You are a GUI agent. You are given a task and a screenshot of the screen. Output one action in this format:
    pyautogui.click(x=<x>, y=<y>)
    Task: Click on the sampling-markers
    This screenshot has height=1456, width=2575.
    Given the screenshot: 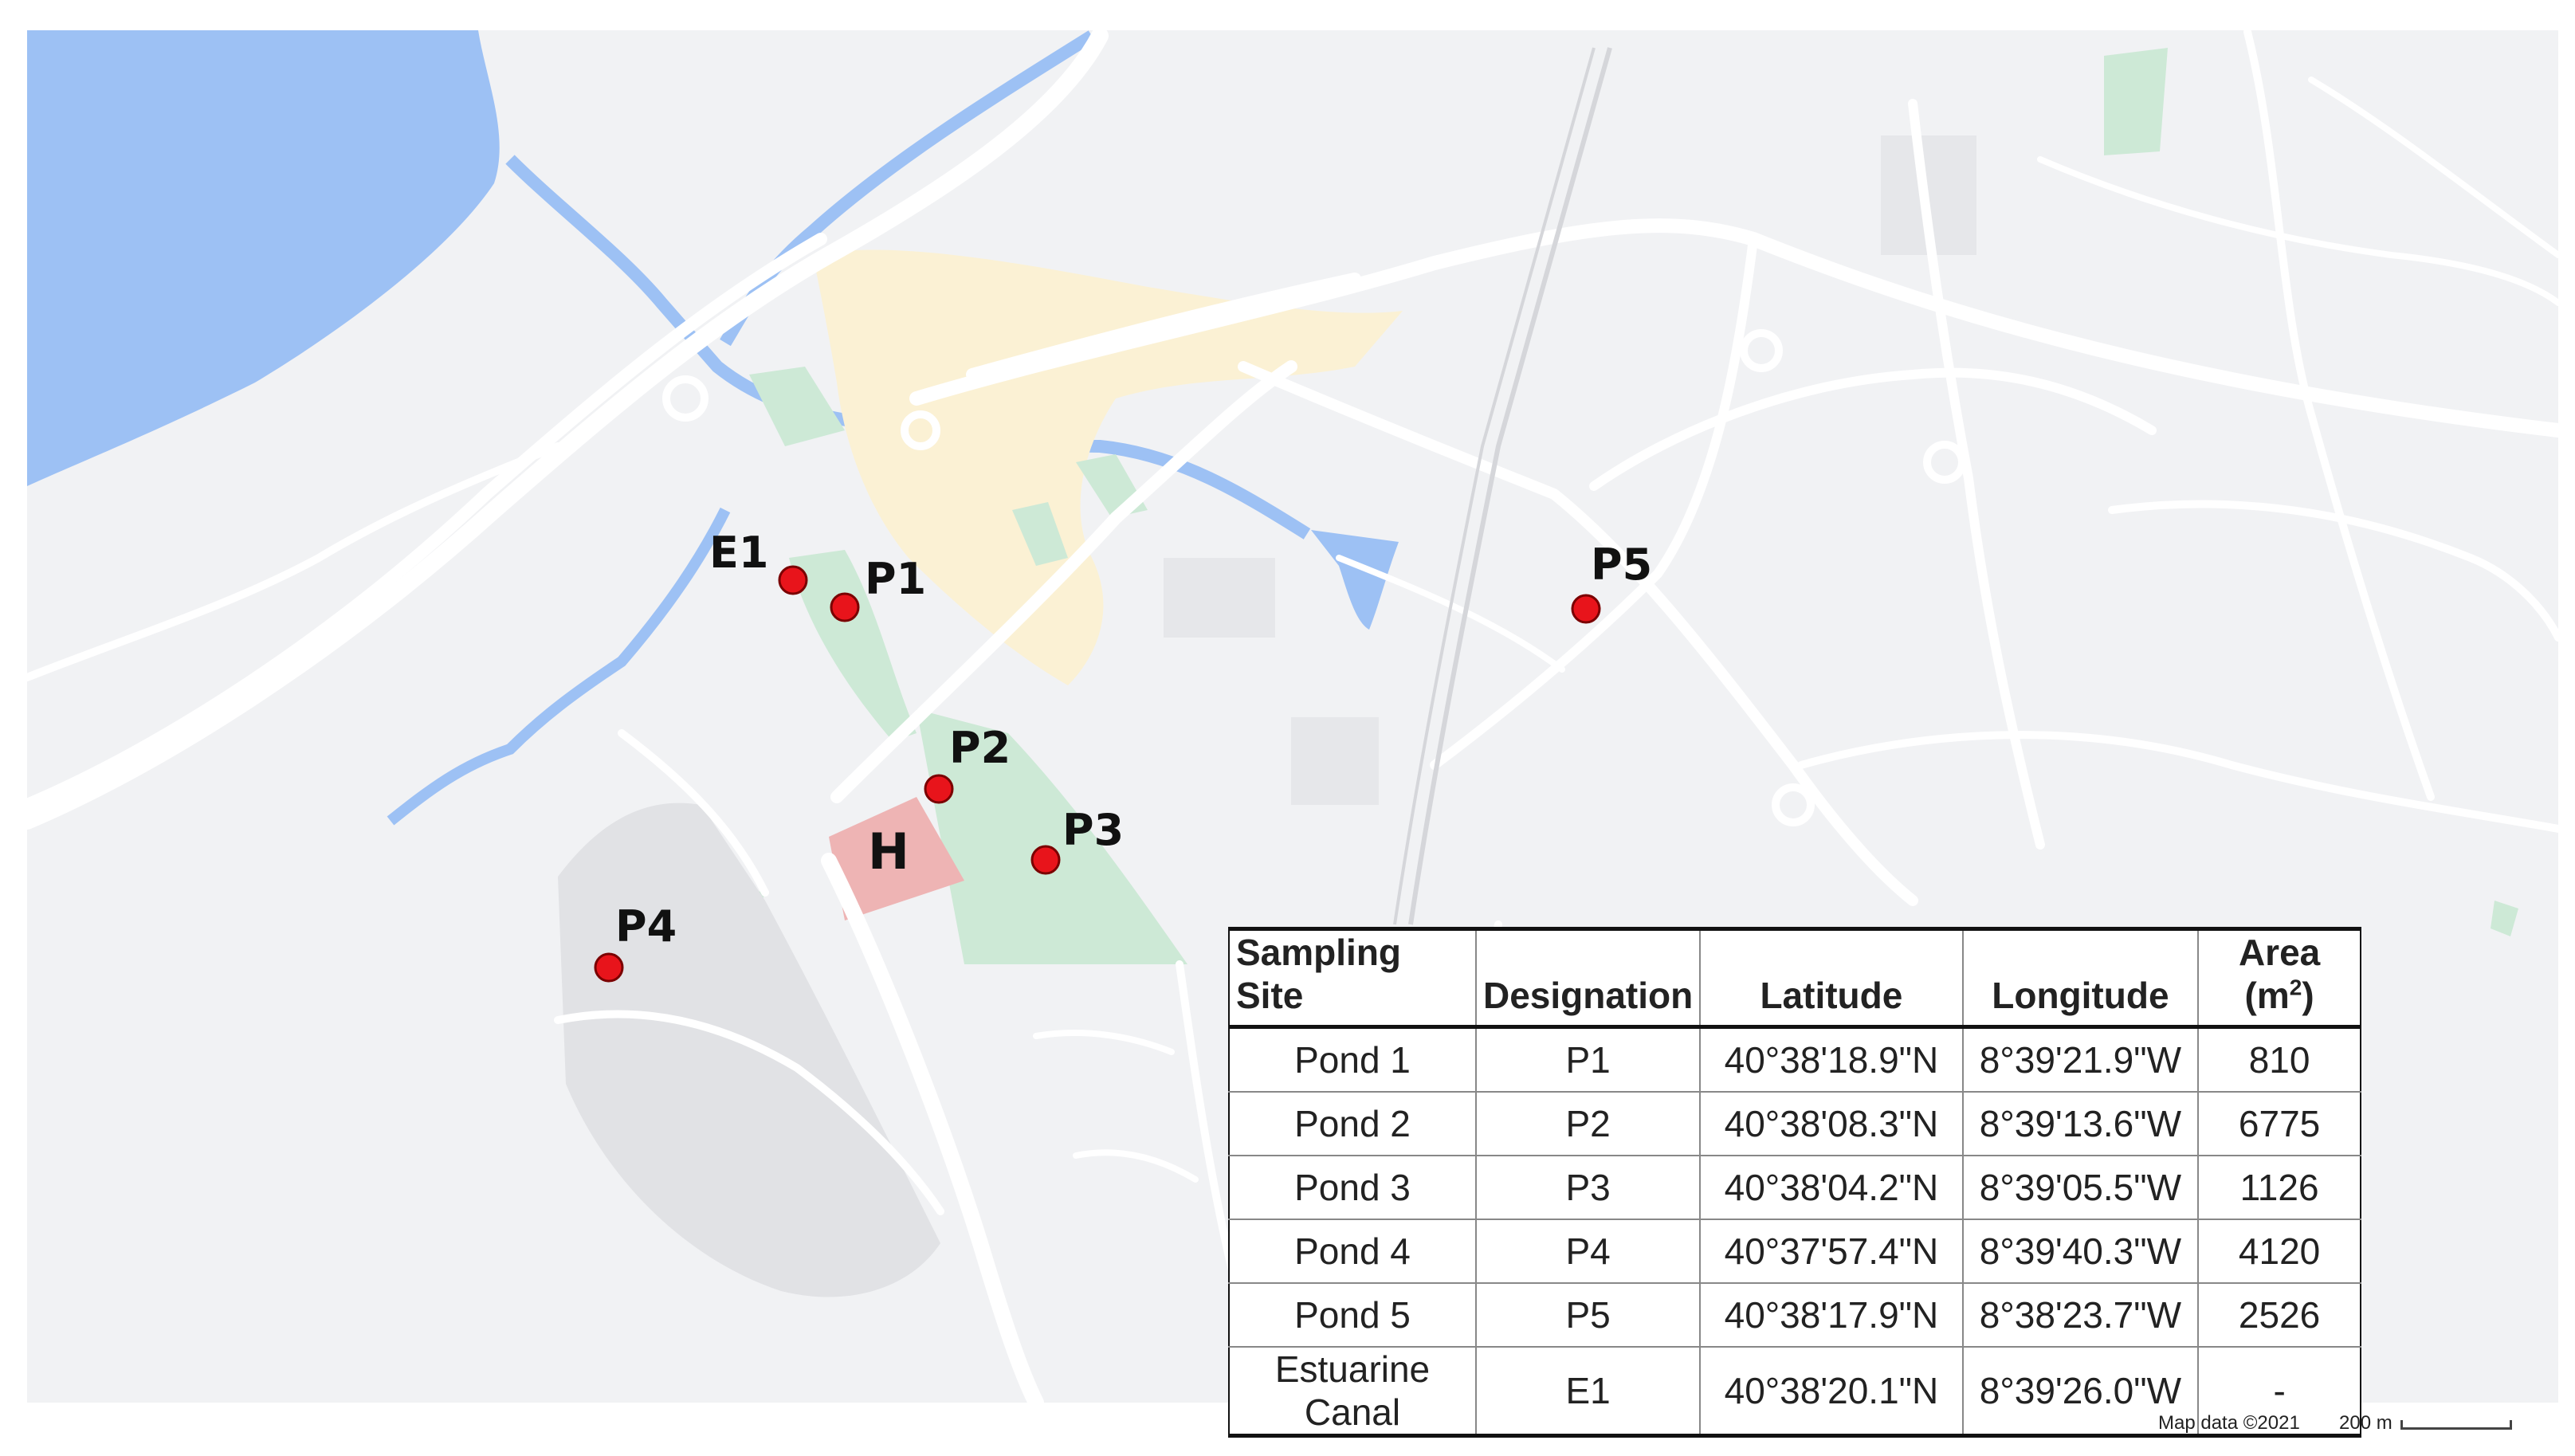 What is the action you would take?
    pyautogui.click(x=1097, y=774)
    